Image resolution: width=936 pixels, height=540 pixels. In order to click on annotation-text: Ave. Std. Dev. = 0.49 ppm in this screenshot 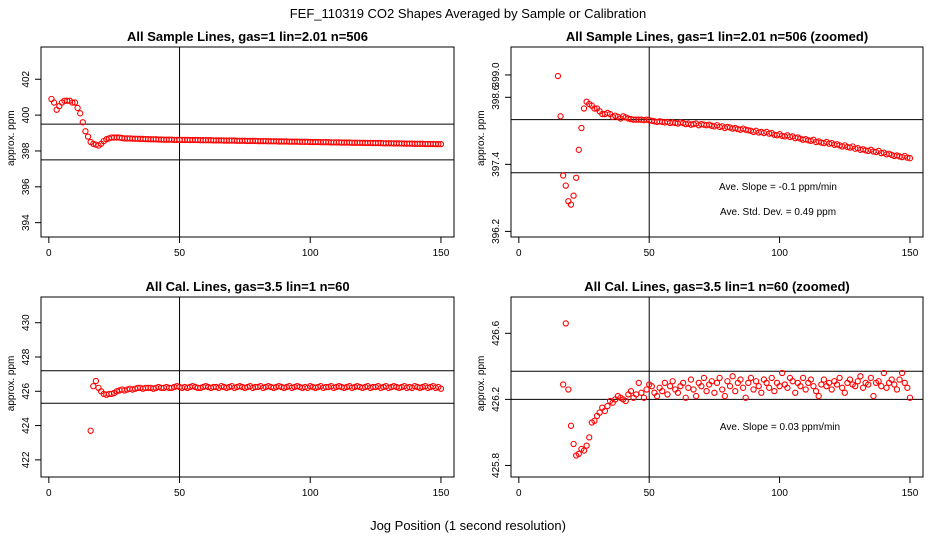, I will do `click(778, 212)`.